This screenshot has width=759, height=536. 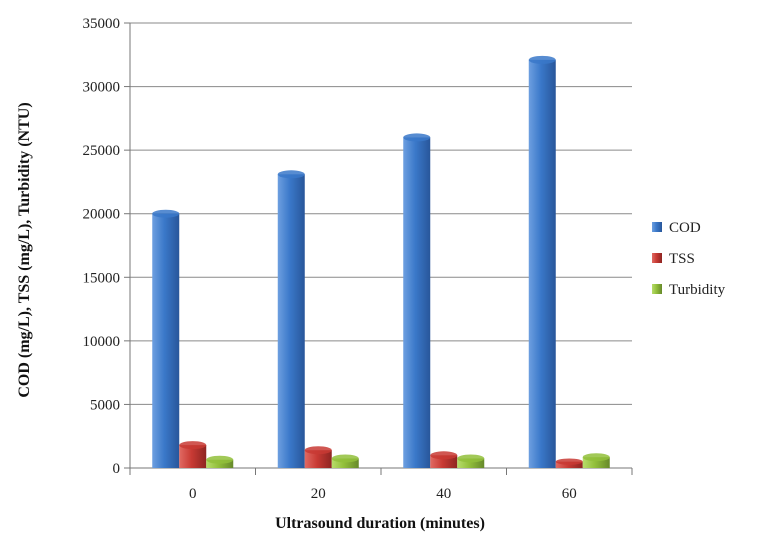 What do you see at coordinates (193, 494) in the screenshot?
I see `x-tick-label: 0` at bounding box center [193, 494].